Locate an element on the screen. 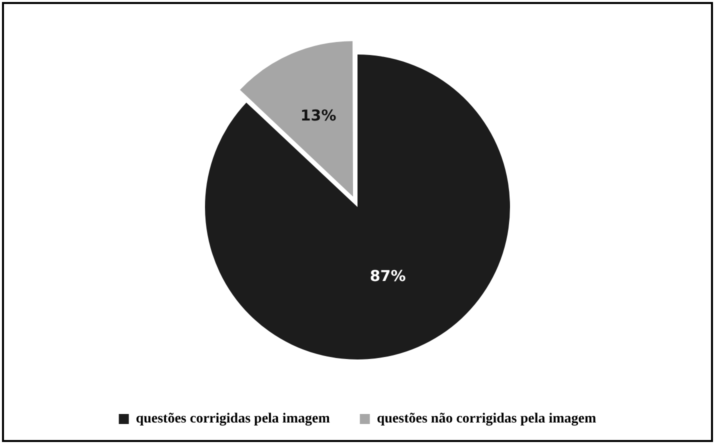  legend-label: questões corrigidas pela imagem is located at coordinates (233, 419).